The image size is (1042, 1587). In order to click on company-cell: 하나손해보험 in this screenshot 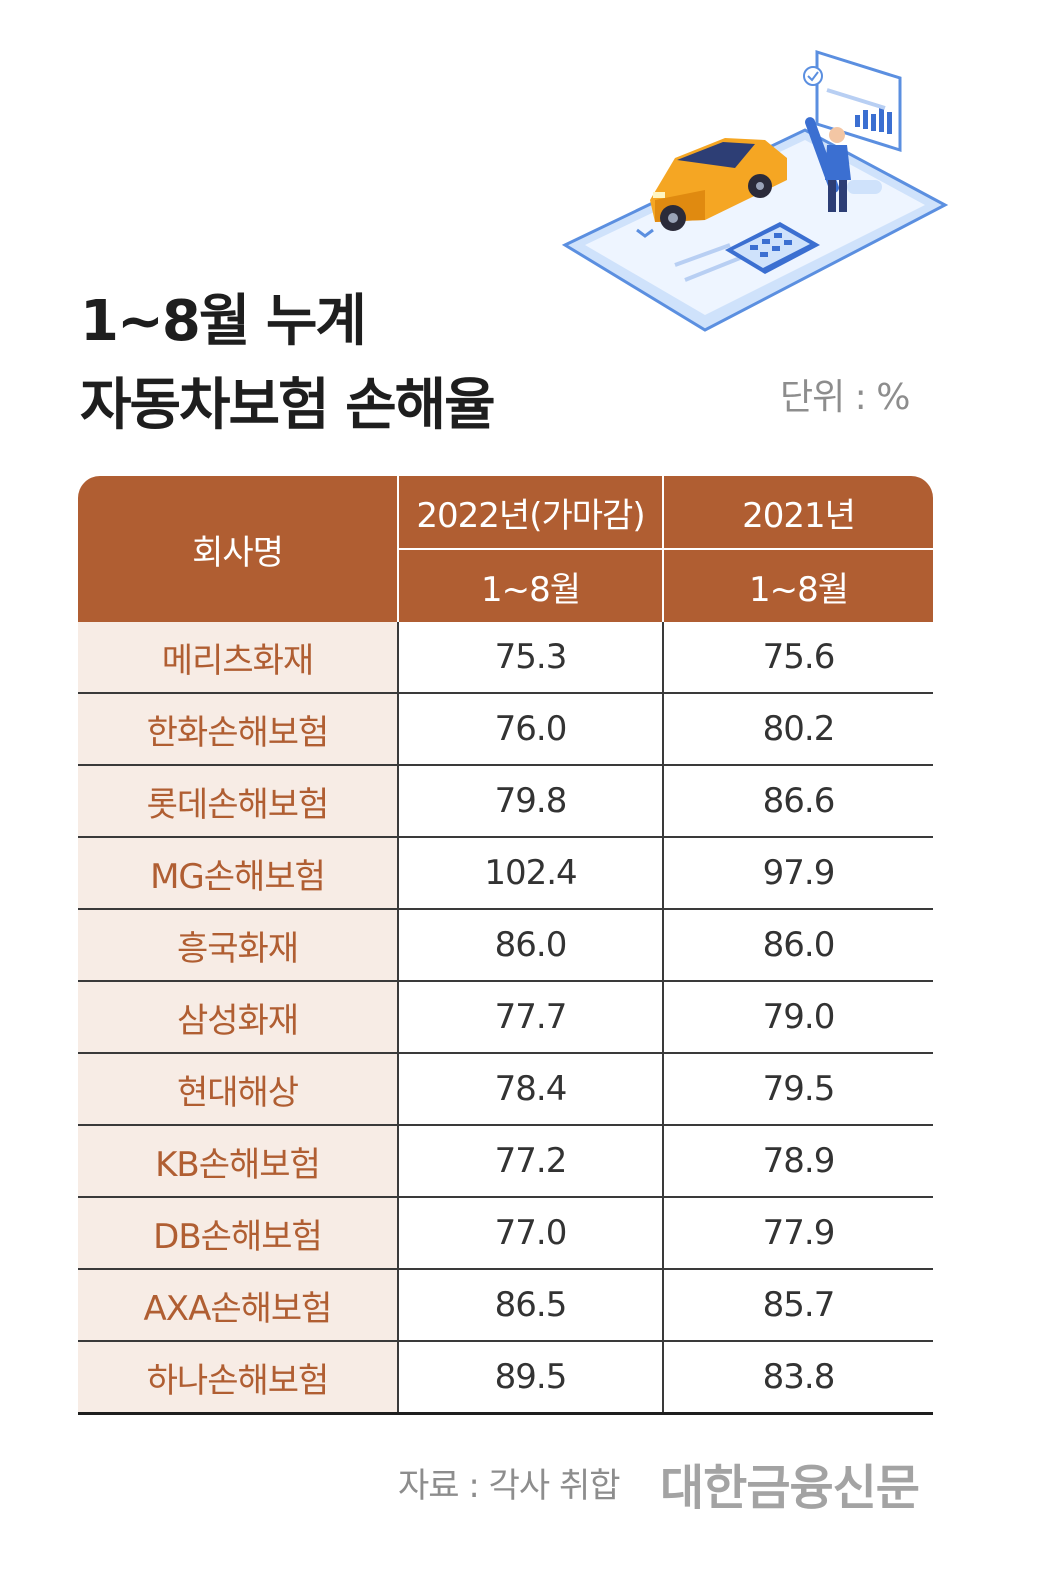, I will do `click(238, 1378)`.